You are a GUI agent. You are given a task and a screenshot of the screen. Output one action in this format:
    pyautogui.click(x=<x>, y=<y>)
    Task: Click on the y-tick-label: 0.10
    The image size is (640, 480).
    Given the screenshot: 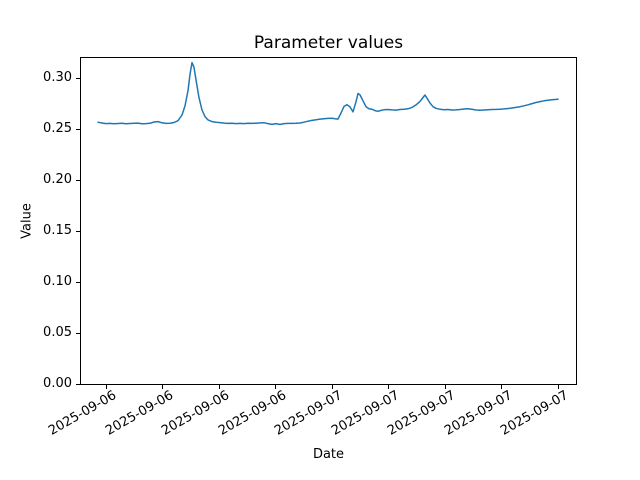 What is the action you would take?
    pyautogui.click(x=57, y=282)
    